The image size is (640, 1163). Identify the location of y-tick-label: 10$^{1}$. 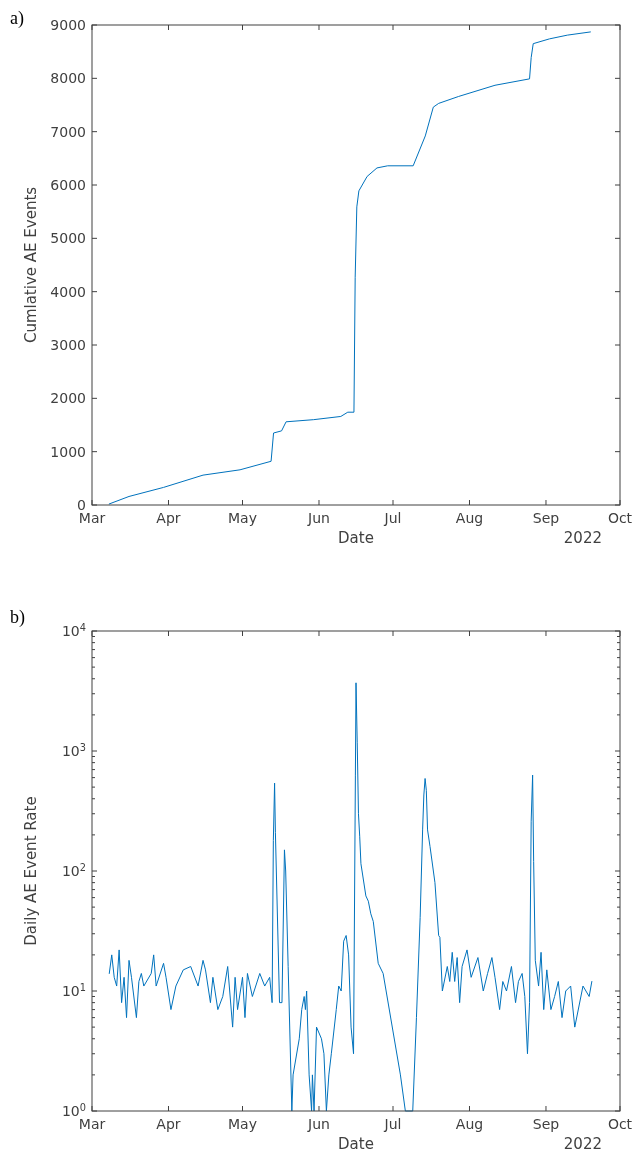
(73, 990).